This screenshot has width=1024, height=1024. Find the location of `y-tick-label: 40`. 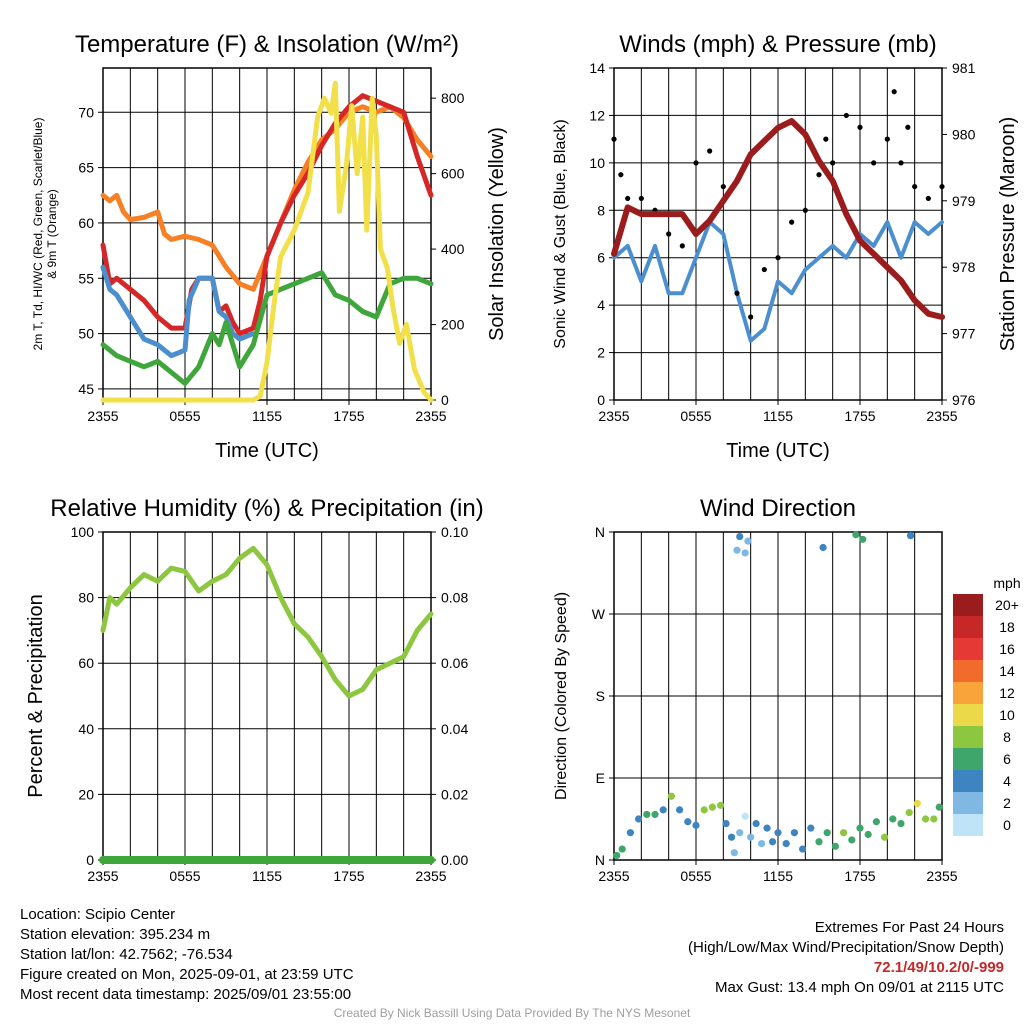

y-tick-label: 40 is located at coordinates (86, 729).